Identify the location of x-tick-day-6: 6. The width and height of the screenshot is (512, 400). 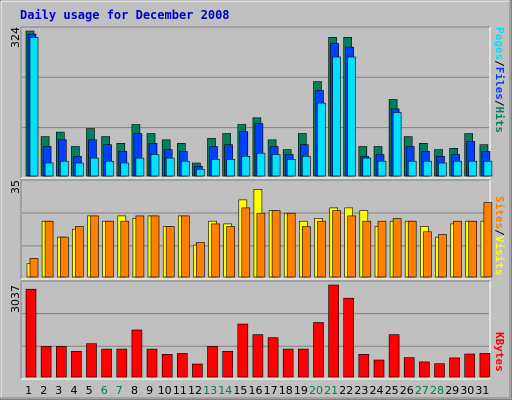
(104, 390).